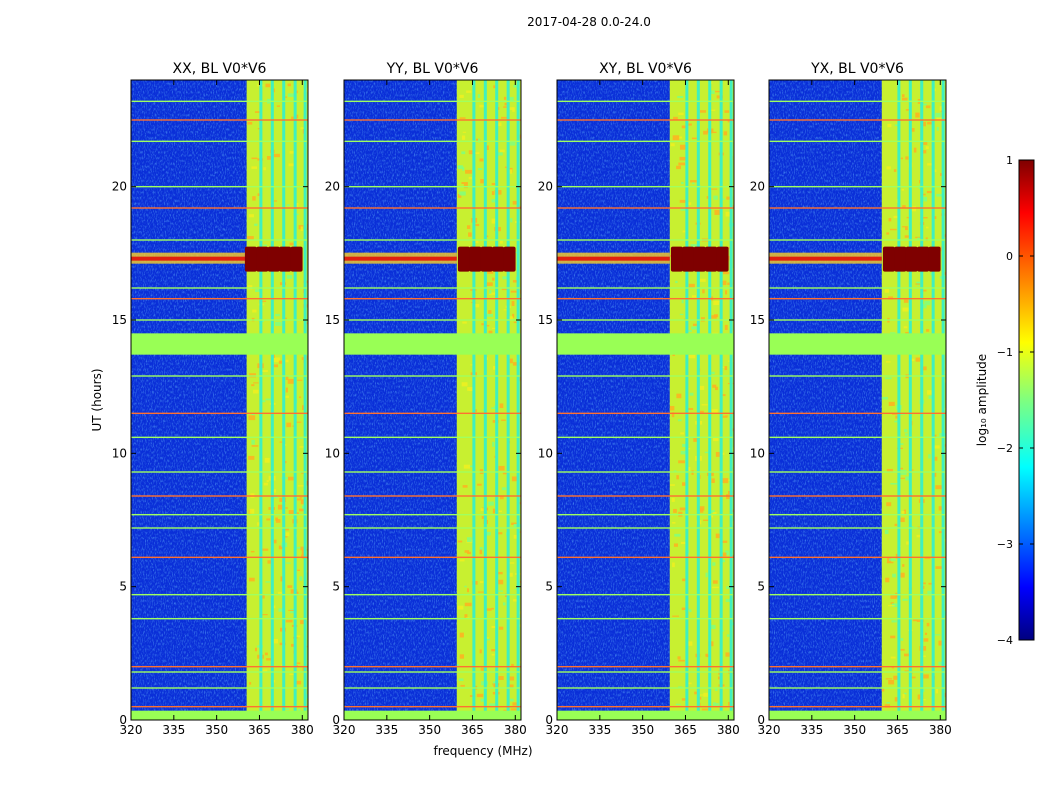 The image size is (1050, 800). I want to click on x-tick-label: 335, so click(386, 730).